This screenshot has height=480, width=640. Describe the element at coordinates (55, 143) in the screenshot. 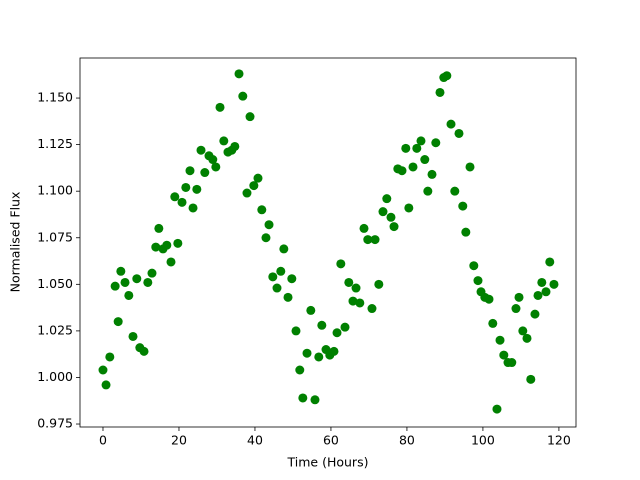

I see `y-tick-label: 1.125` at that location.